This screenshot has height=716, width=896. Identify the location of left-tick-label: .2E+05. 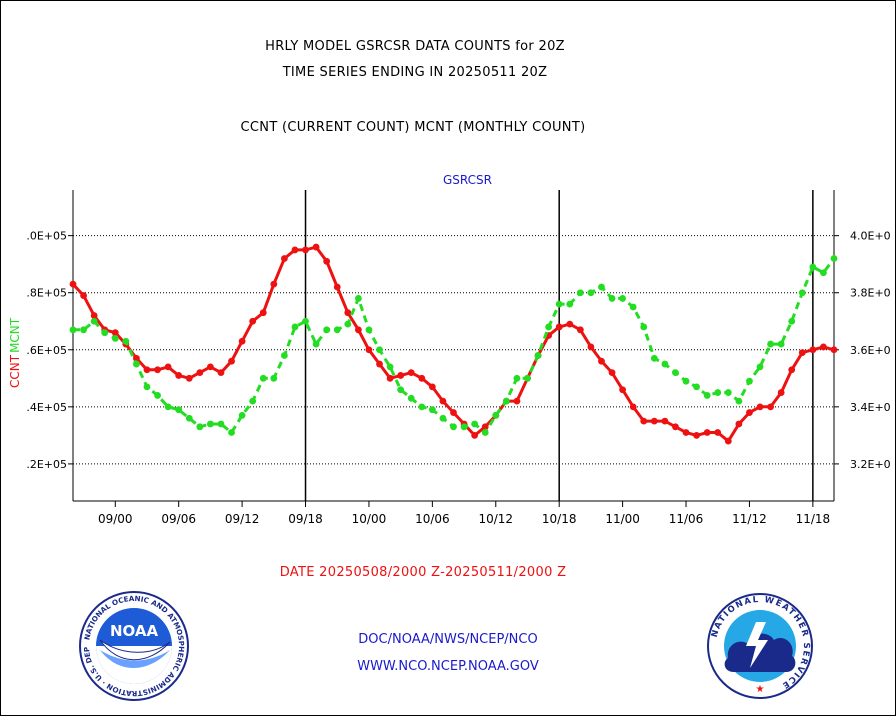
(46, 464).